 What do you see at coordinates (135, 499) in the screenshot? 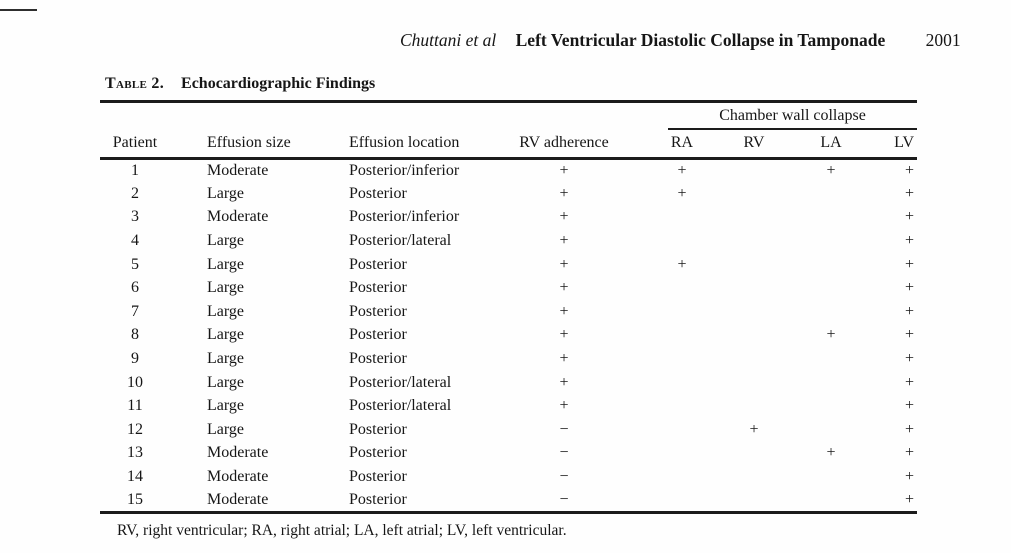
I see `cell-patient: 15` at bounding box center [135, 499].